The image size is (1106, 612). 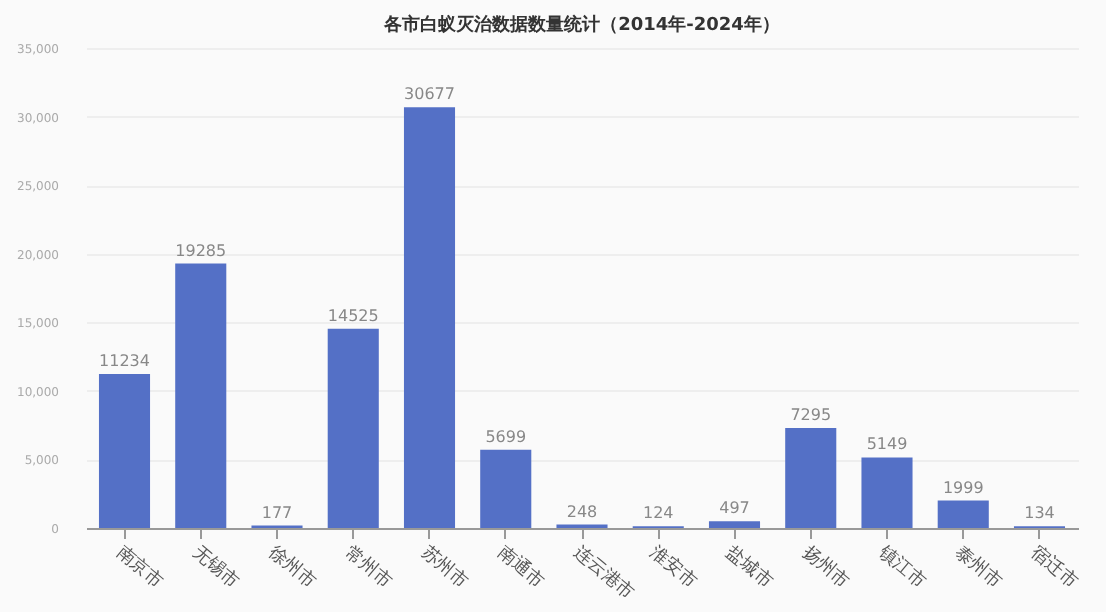 What do you see at coordinates (353, 315) in the screenshot?
I see `data-label: 14525` at bounding box center [353, 315].